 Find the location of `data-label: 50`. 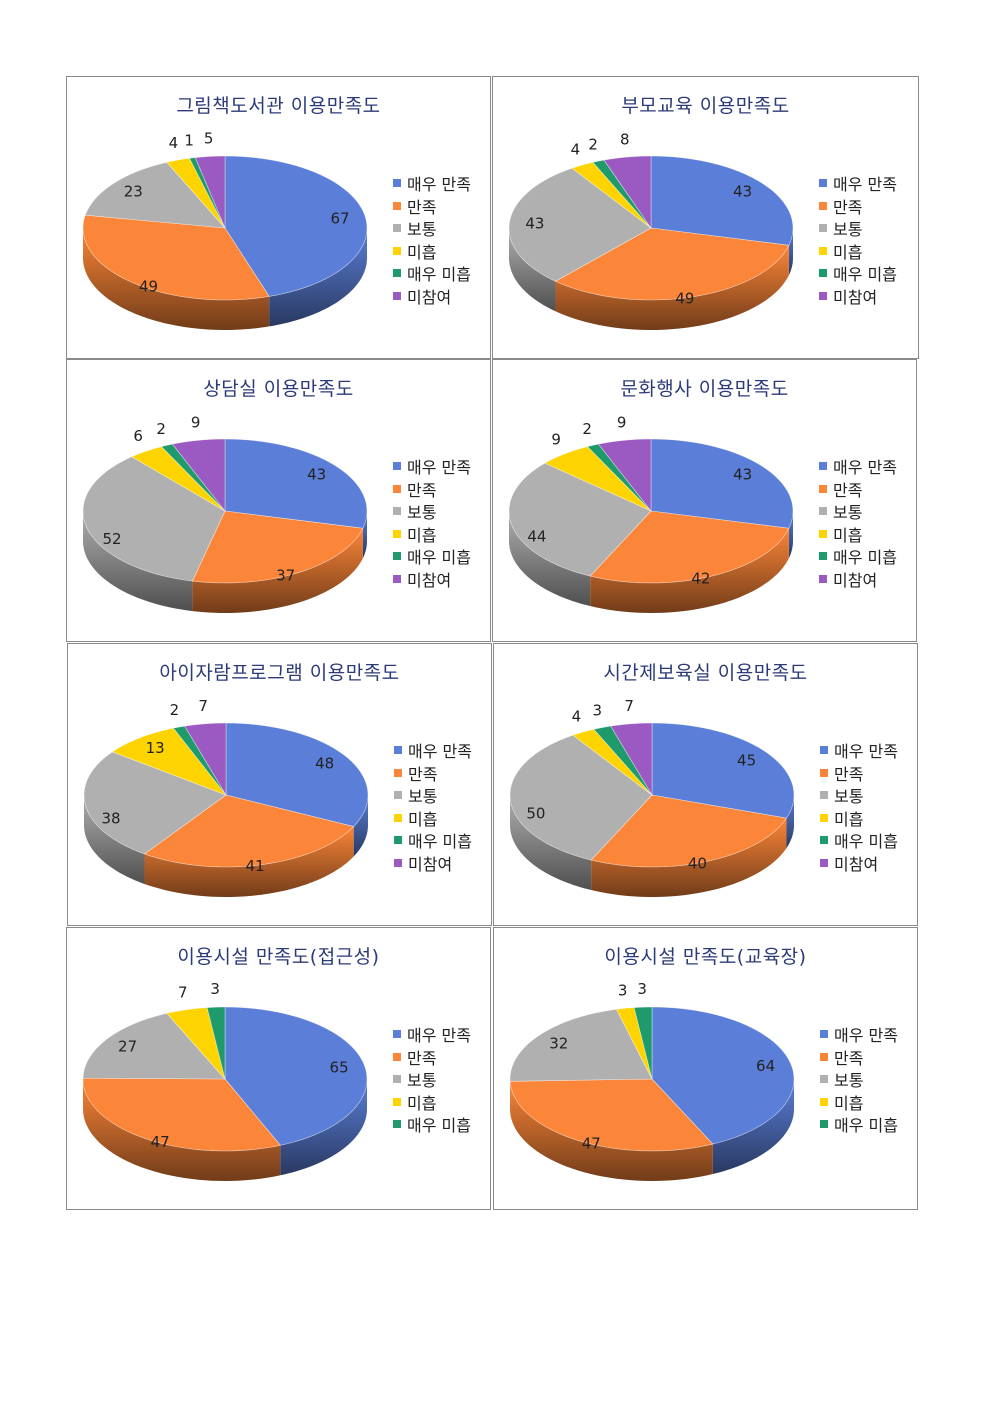

data-label: 50 is located at coordinates (535, 813).